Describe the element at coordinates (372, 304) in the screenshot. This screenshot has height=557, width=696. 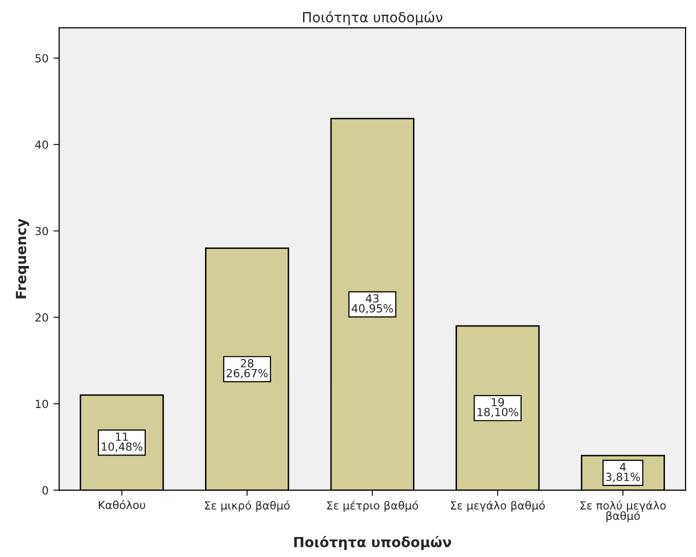
I see `data-label: 43 40,95%` at that location.